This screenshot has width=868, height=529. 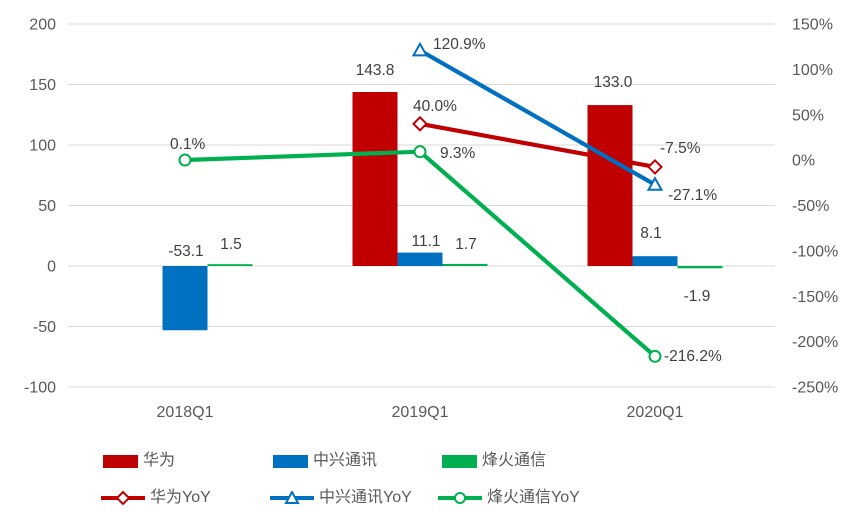 I want to click on left-axis-tick-label: 50, so click(x=47, y=206).